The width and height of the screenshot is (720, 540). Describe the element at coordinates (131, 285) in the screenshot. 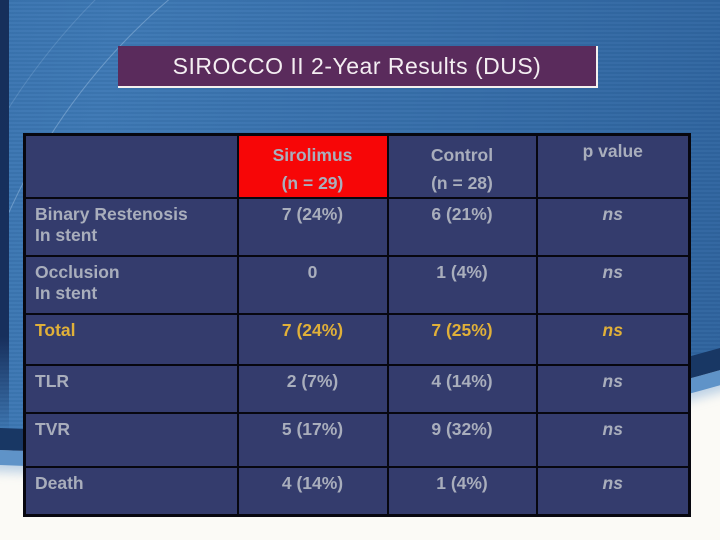

I see `row-label: Occlusion In stent` at that location.